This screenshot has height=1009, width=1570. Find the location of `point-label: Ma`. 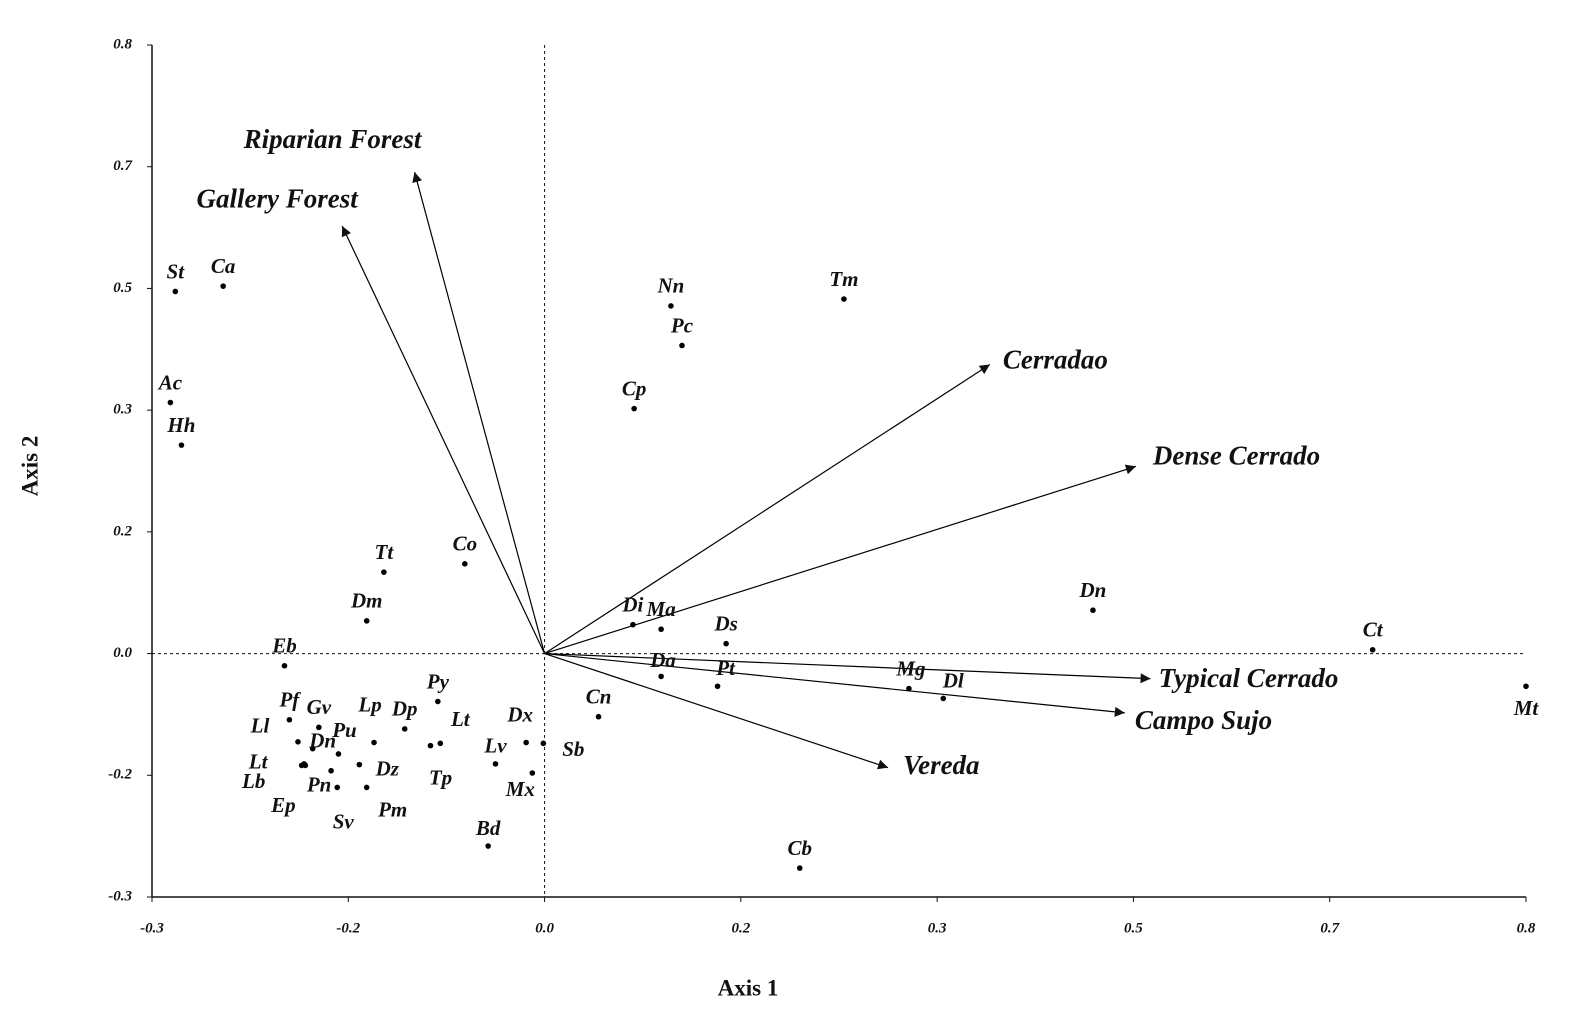

point-label: Ma is located at coordinates (661, 609).